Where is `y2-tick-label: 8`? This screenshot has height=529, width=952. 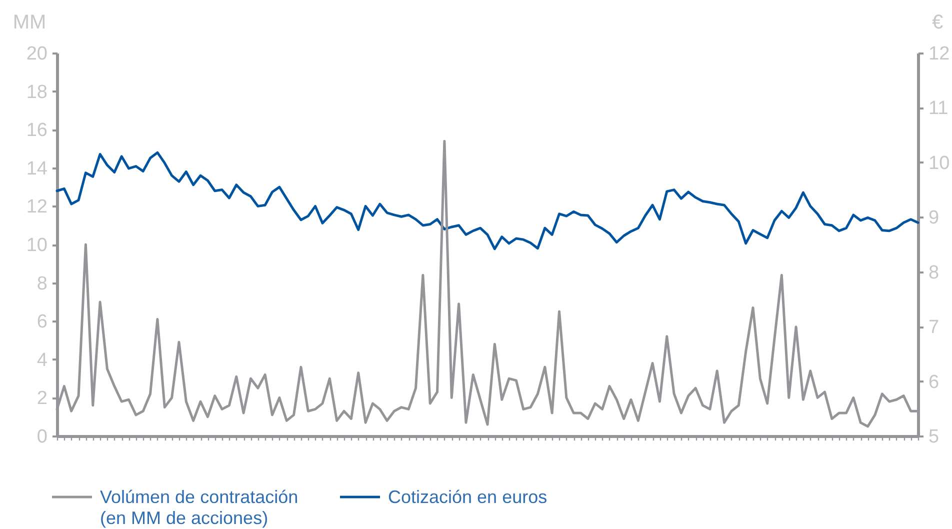 y2-tick-label: 8 is located at coordinates (934, 273).